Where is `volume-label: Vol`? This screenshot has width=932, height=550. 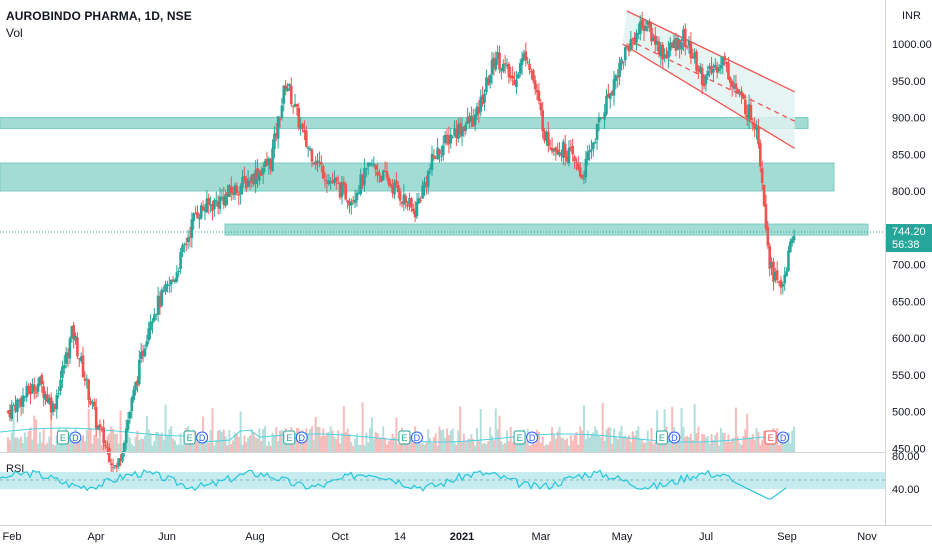 volume-label: Vol is located at coordinates (14, 33).